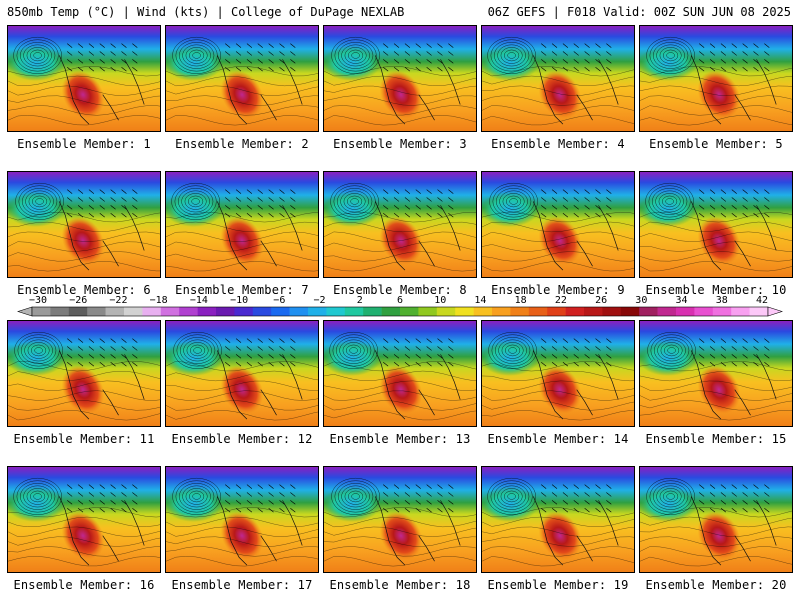 The height and width of the screenshot is (612, 800). Describe the element at coordinates (118, 300) in the screenshot. I see `colorbar-tick-label: −22` at that location.